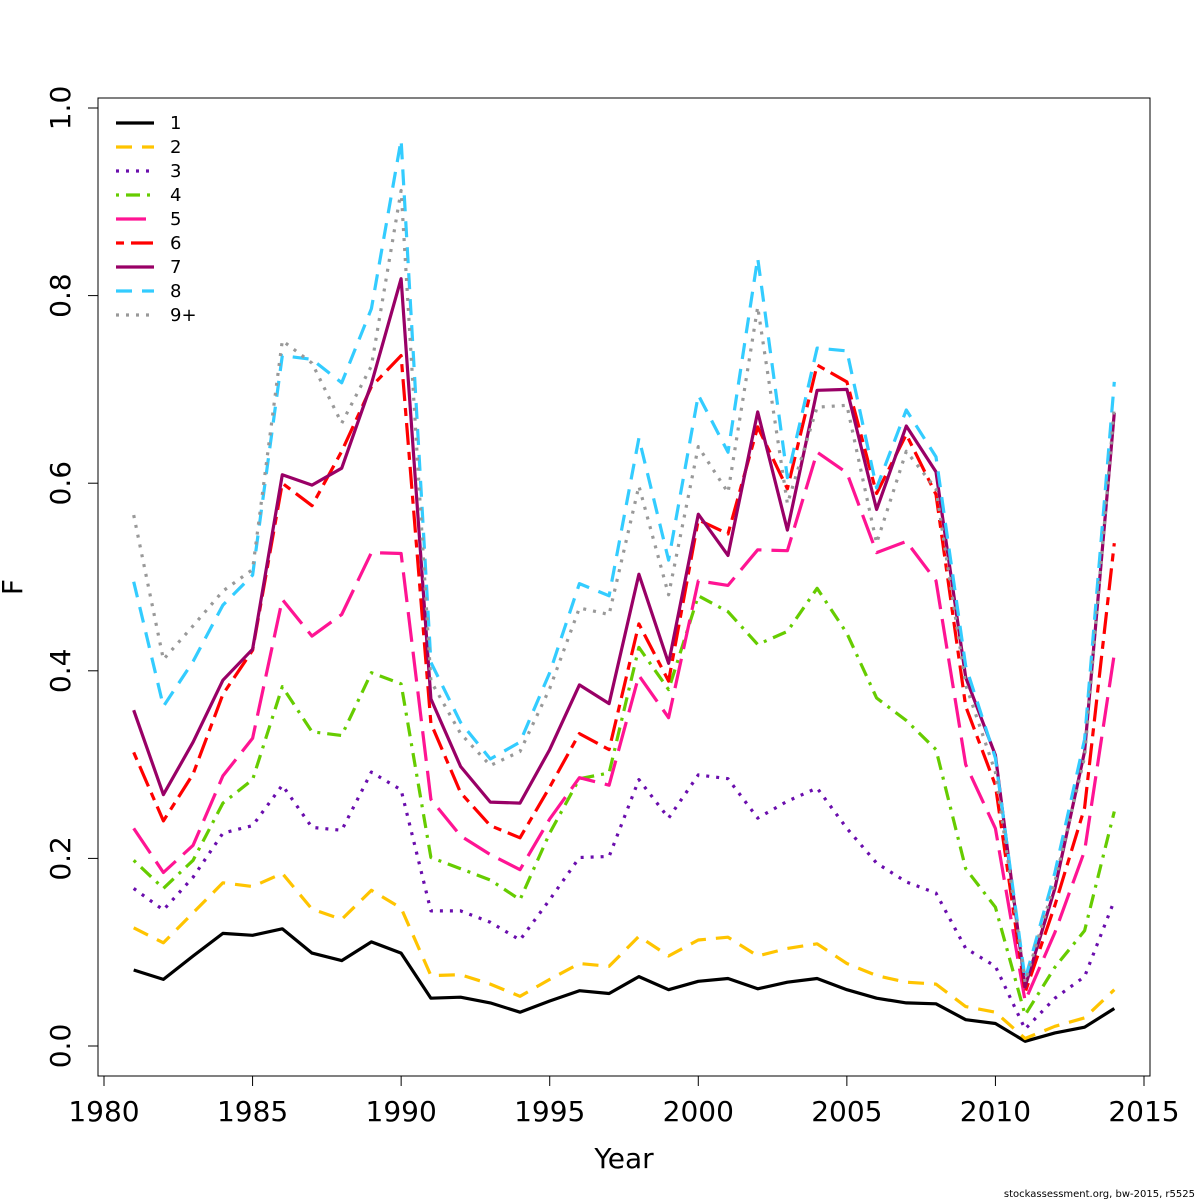  I want to click on legend-label: 2, so click(175, 147).